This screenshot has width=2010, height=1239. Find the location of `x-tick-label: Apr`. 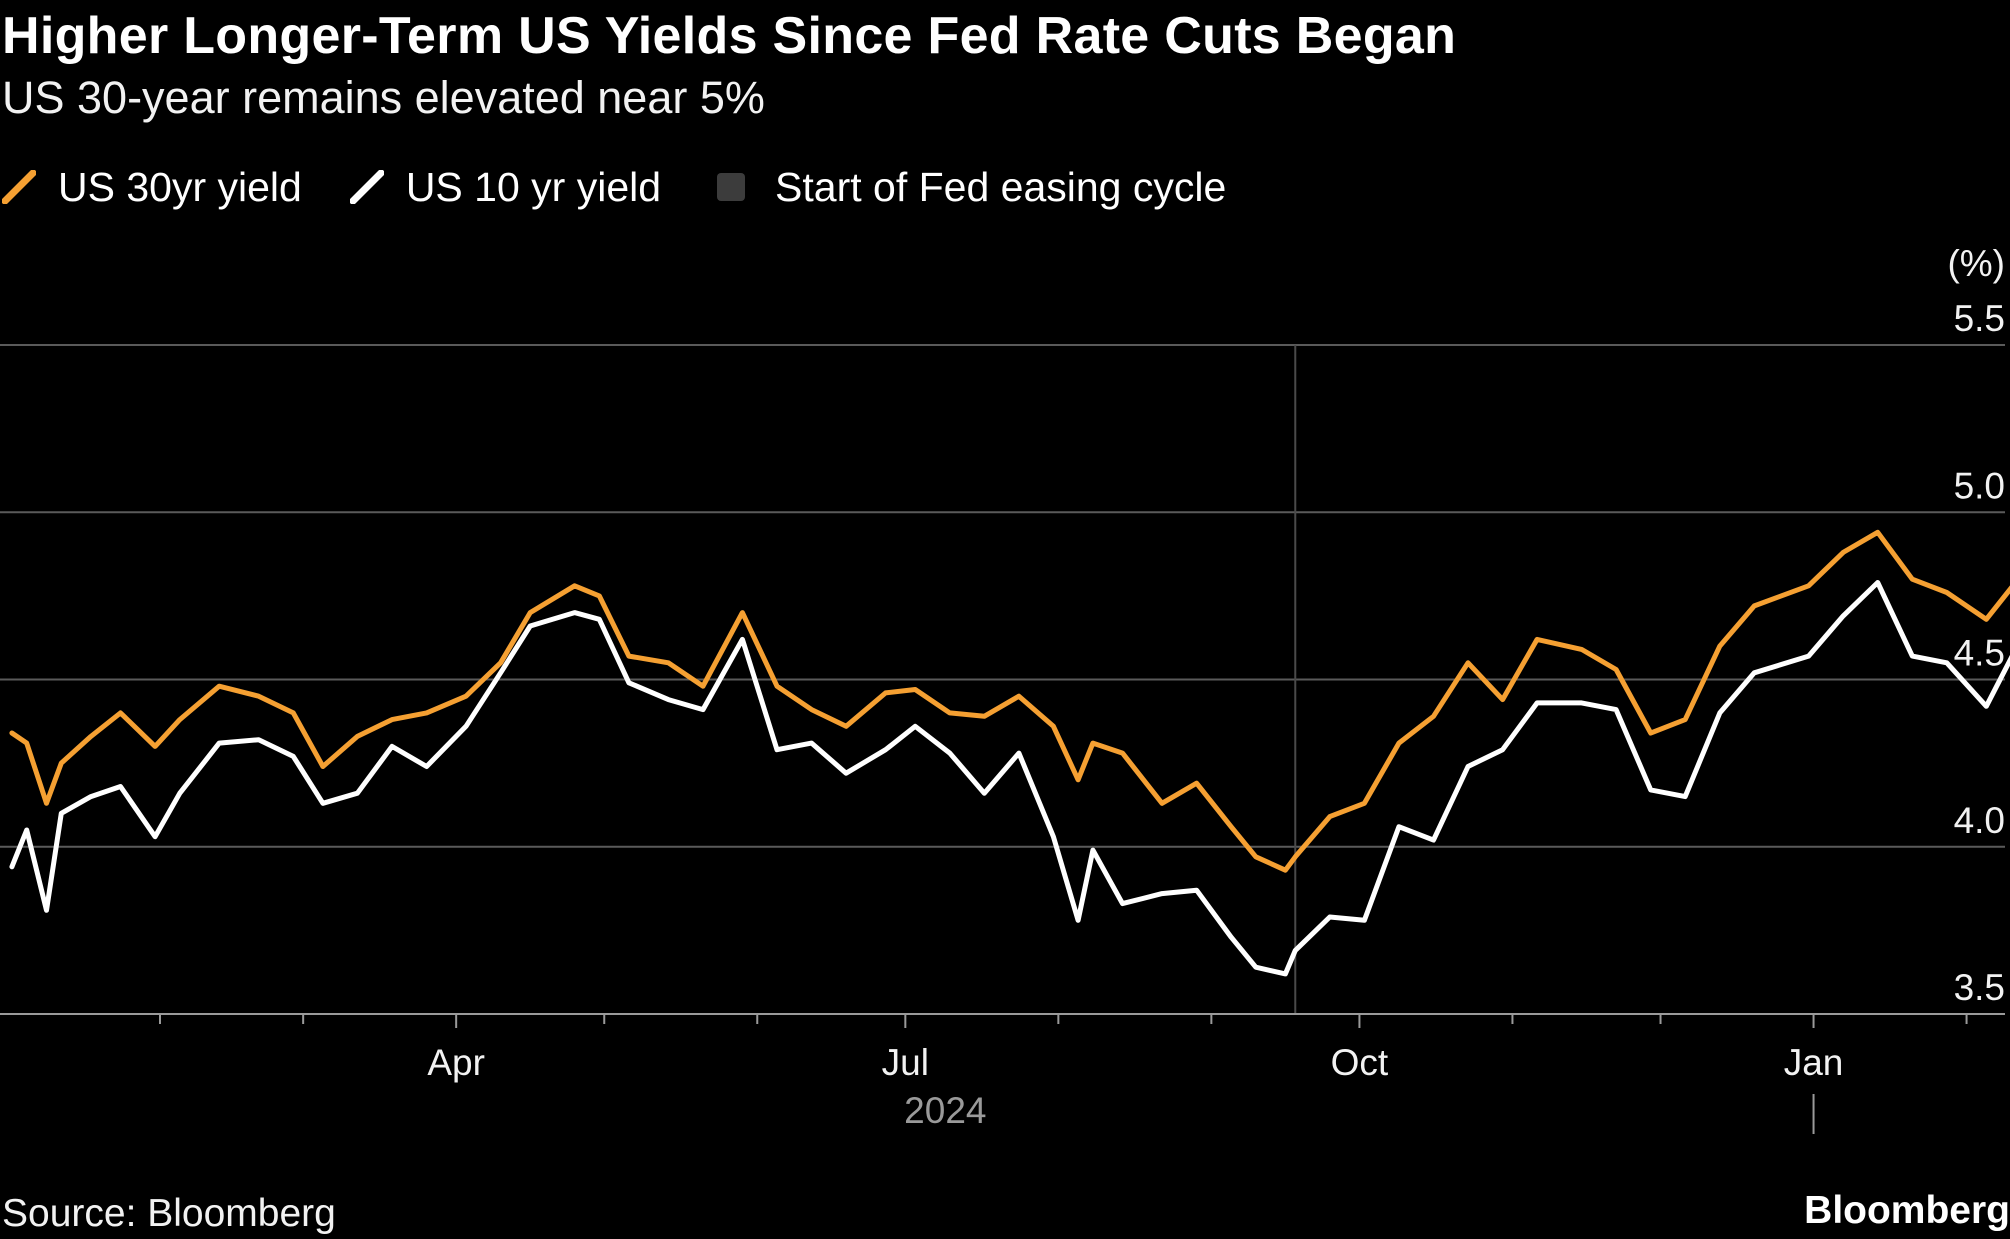

x-tick-label: Apr is located at coordinates (456, 1062).